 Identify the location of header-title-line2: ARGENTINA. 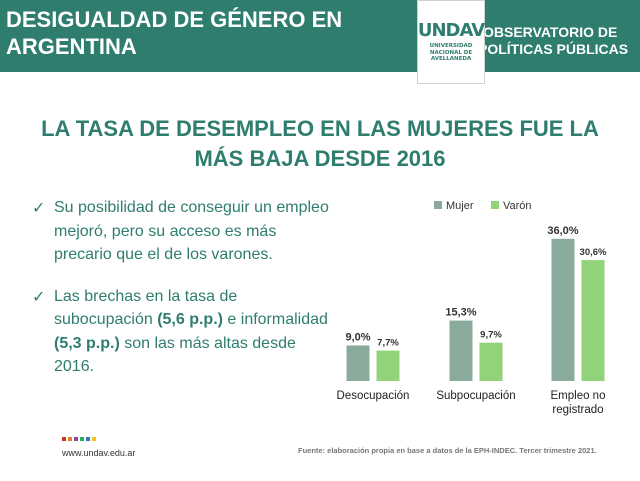
(71, 46).